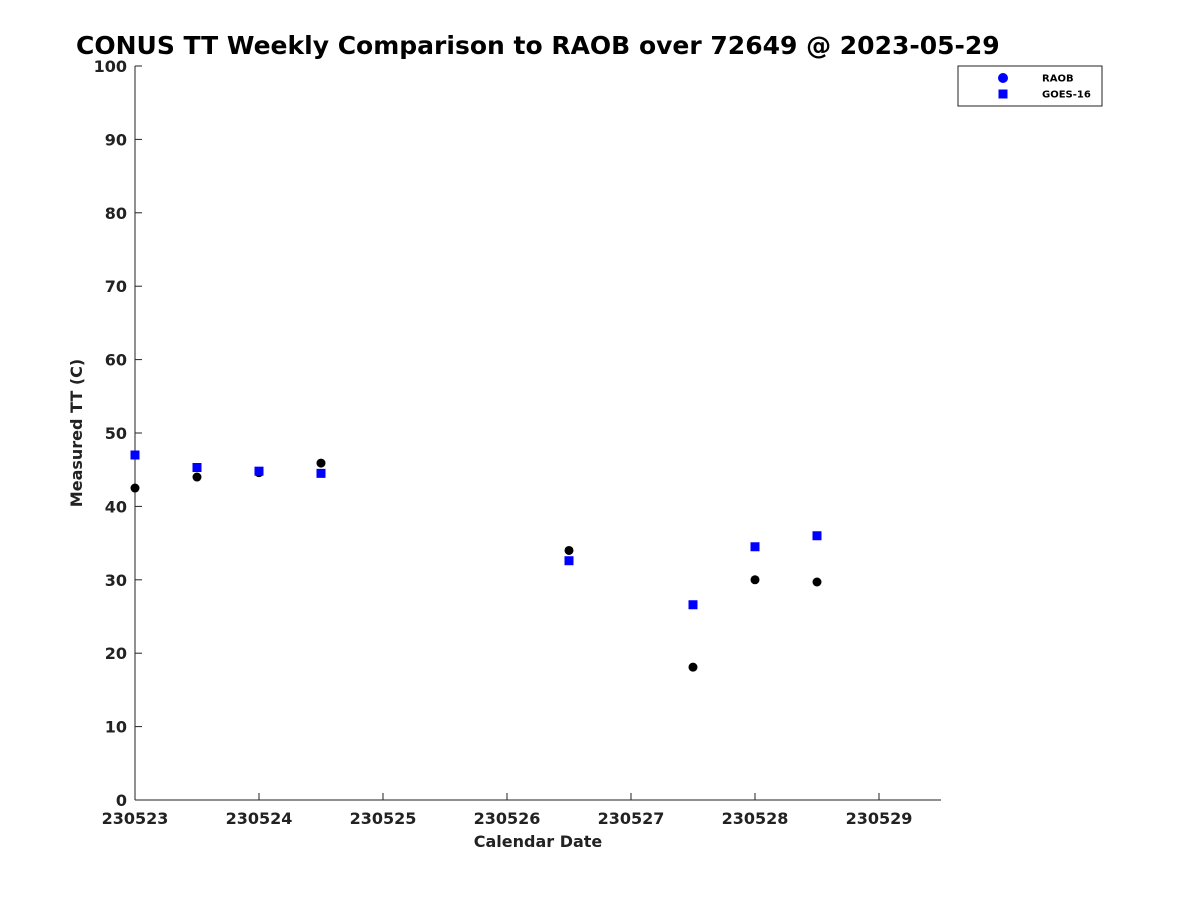 This screenshot has height=900, width=1200. What do you see at coordinates (755, 818) in the screenshot?
I see `x-tick-label: 230528` at bounding box center [755, 818].